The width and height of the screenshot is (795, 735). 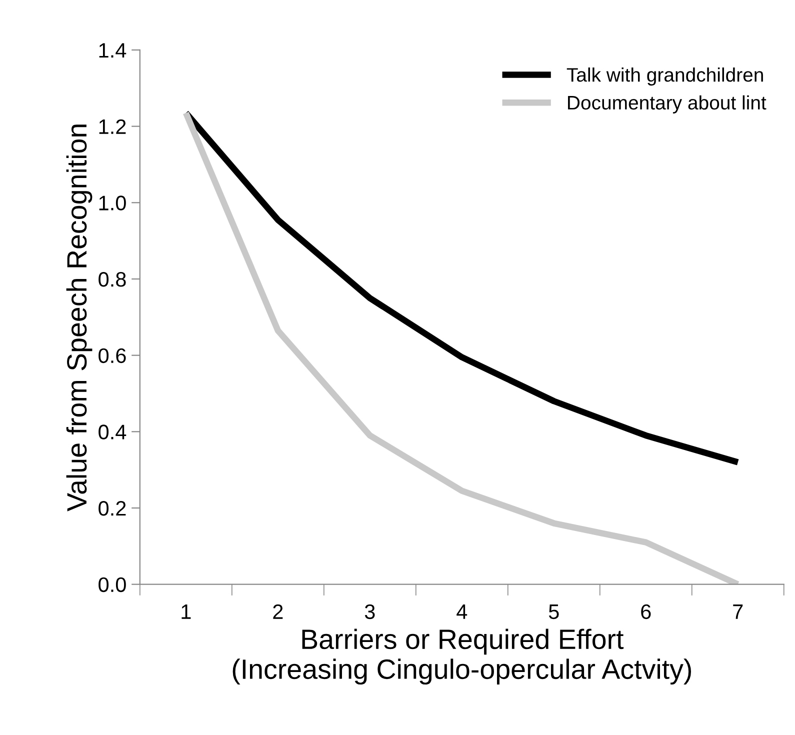 What do you see at coordinates (112, 203) in the screenshot?
I see `y-tick-label: 1.0` at bounding box center [112, 203].